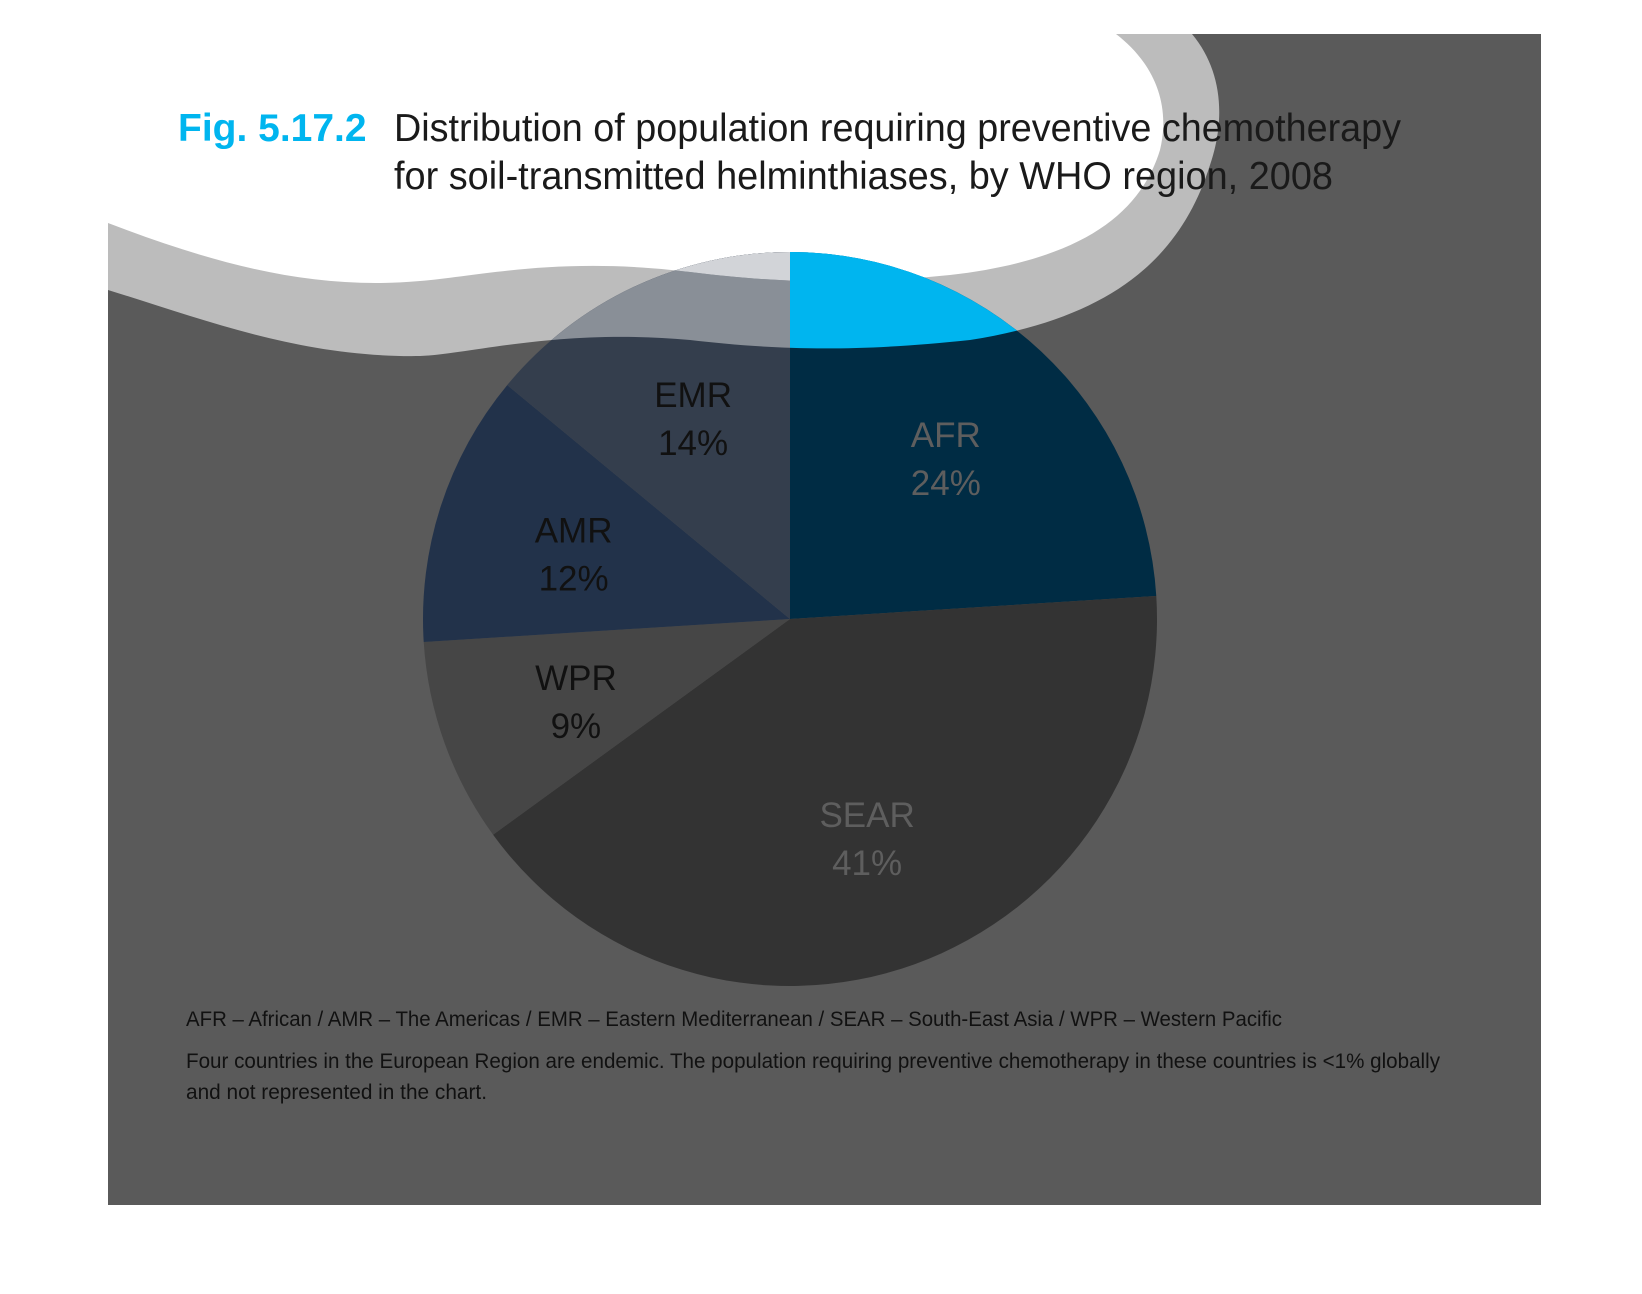  Describe the element at coordinates (576, 678) in the screenshot. I see `slice-label-wpr: WPR` at that location.